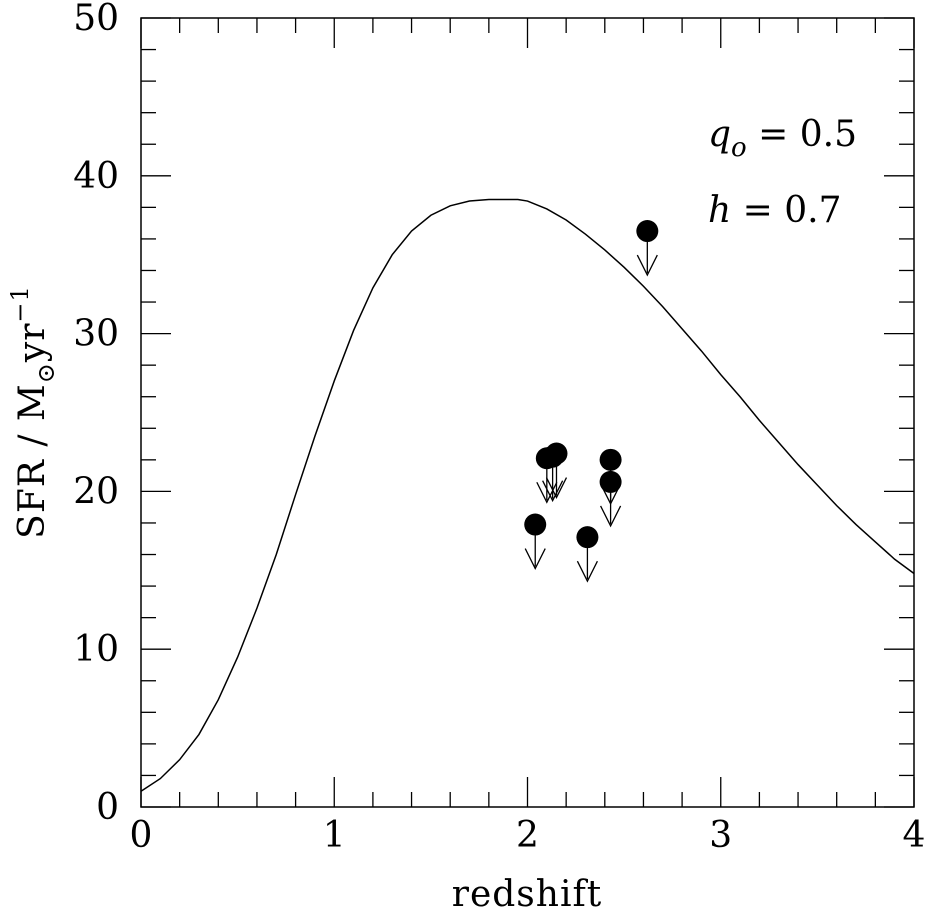 Image resolution: width=934 pixels, height=918 pixels. I want to click on y-axis-label: SFR / M⊙yr−1, so click(33, 412).